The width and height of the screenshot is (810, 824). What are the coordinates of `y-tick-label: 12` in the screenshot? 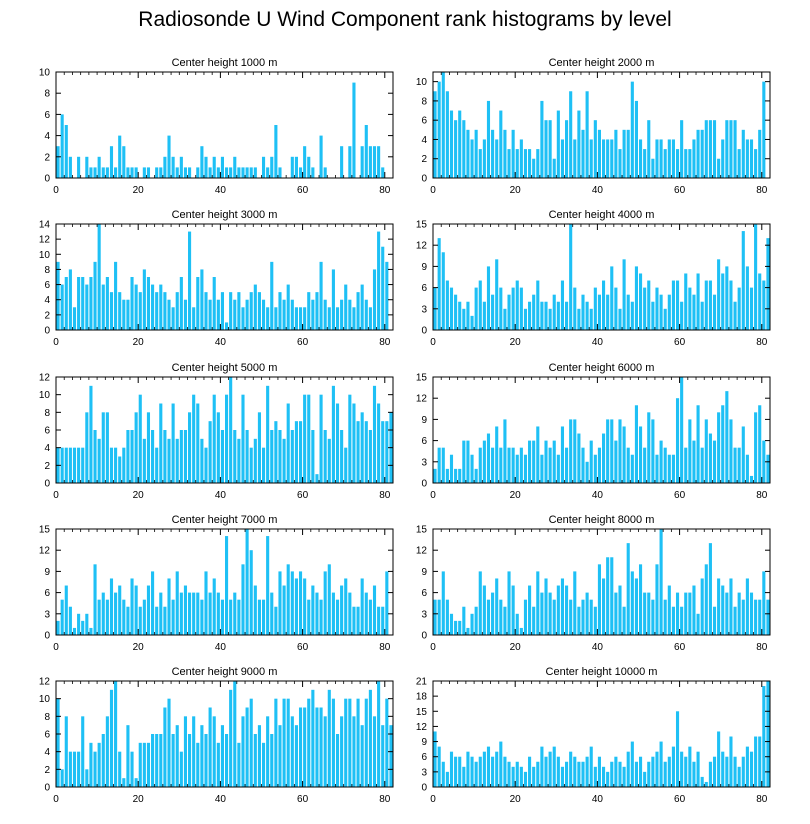 It's located at (45, 682).